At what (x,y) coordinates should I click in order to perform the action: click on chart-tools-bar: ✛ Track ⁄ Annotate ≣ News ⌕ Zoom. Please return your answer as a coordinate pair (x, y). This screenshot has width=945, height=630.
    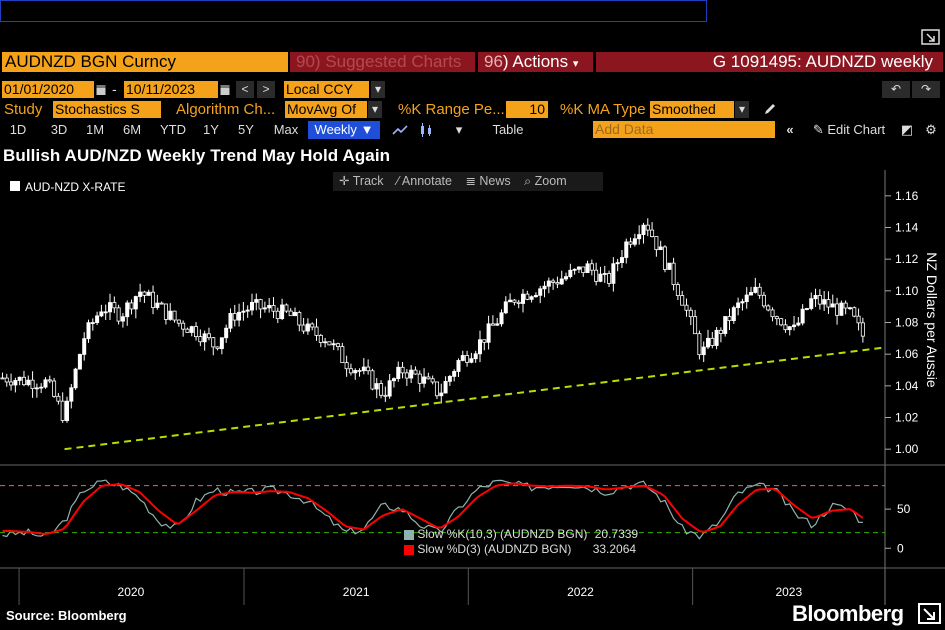
    Looking at the image, I should click on (468, 181).